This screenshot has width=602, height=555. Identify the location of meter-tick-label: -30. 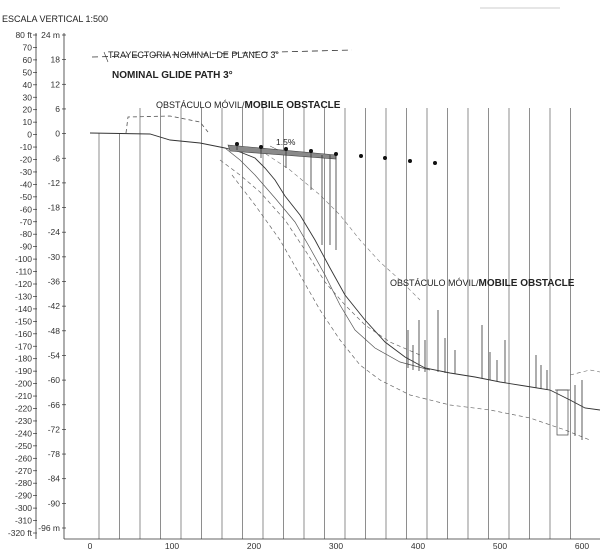
(54, 257).